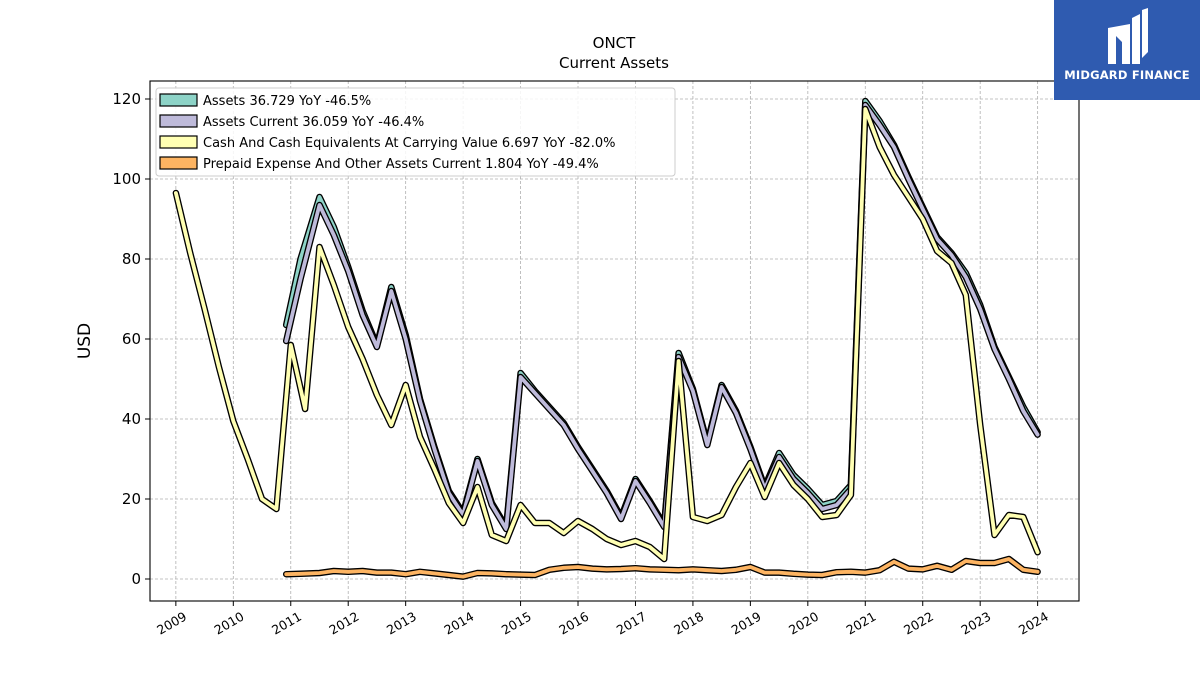 This screenshot has width=1200, height=675. Describe the element at coordinates (126, 99) in the screenshot. I see `y-tick-label: 120` at that location.